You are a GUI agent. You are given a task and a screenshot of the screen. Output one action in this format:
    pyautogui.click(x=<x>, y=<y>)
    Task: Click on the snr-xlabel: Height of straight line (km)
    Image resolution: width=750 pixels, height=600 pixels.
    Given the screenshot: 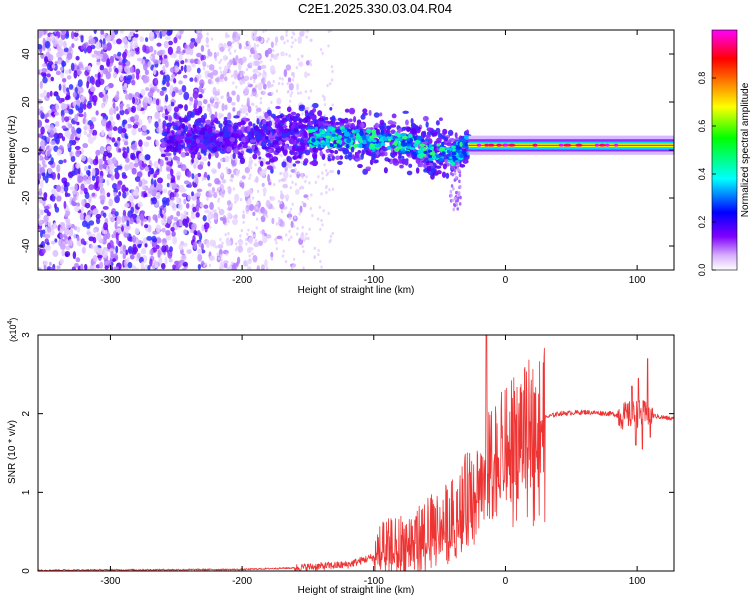 What is the action you would take?
    pyautogui.click(x=356, y=590)
    